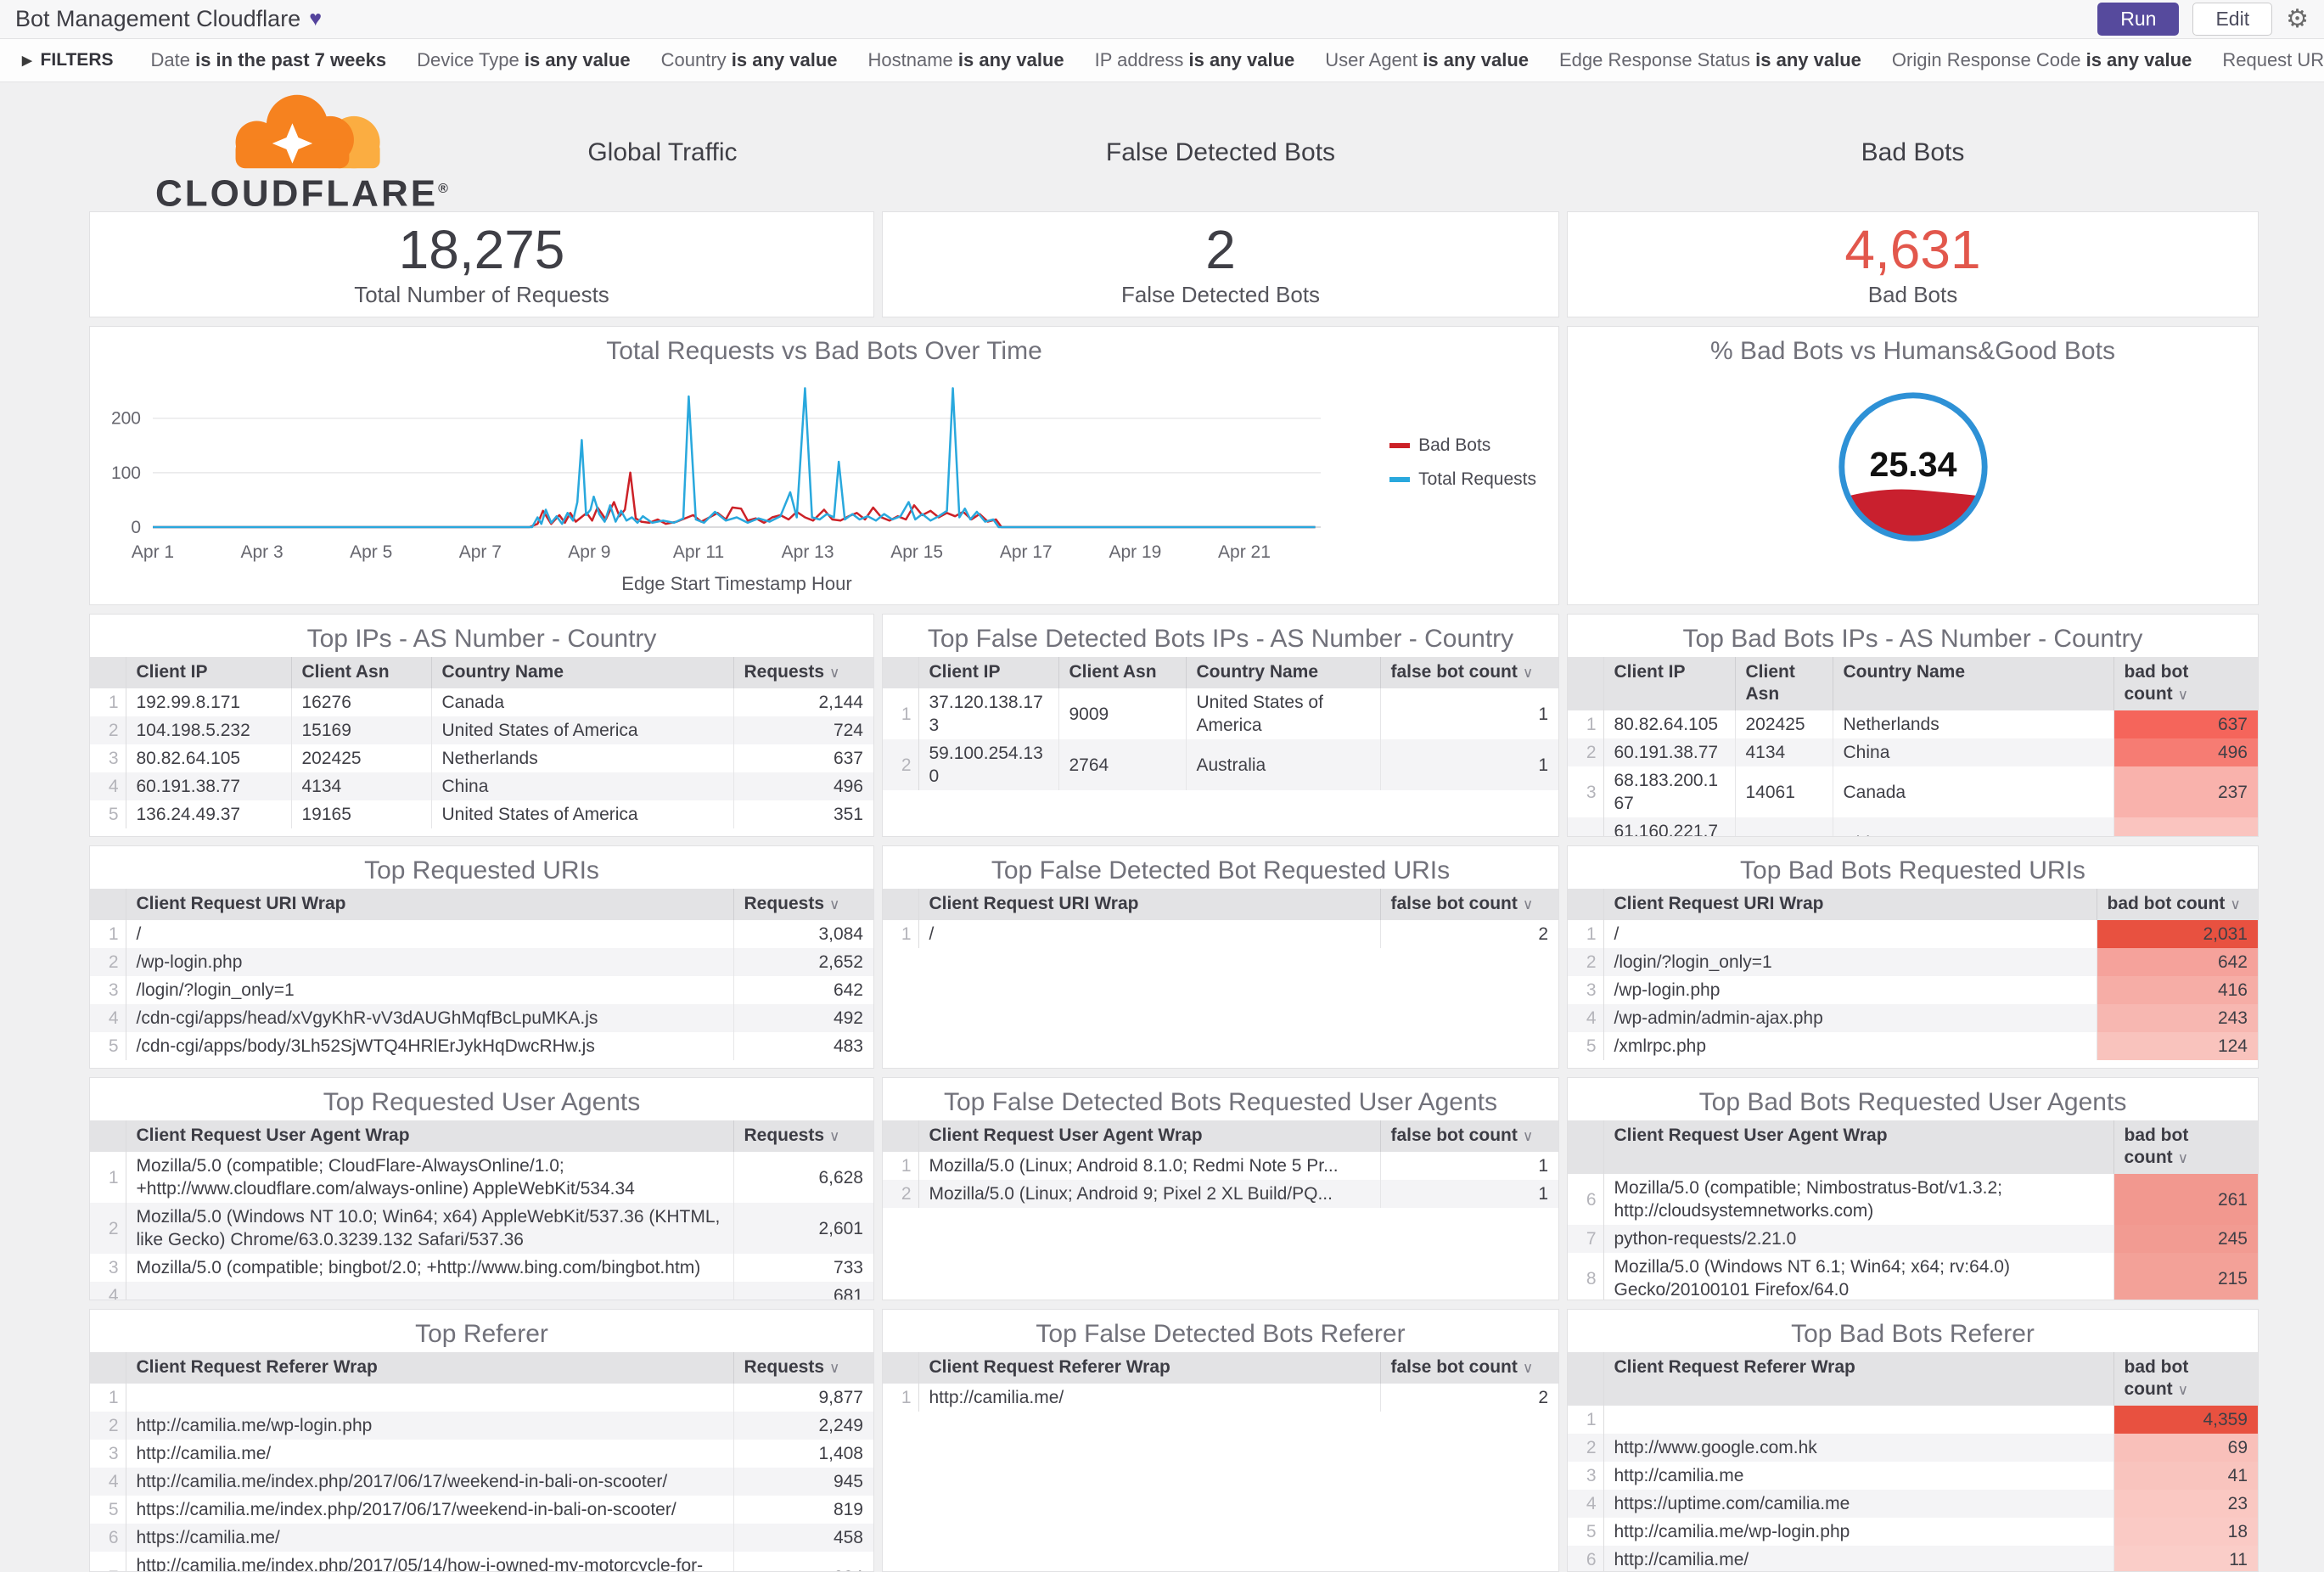  I want to click on filter-chip: Date is in the past 7 weeks, so click(269, 59).